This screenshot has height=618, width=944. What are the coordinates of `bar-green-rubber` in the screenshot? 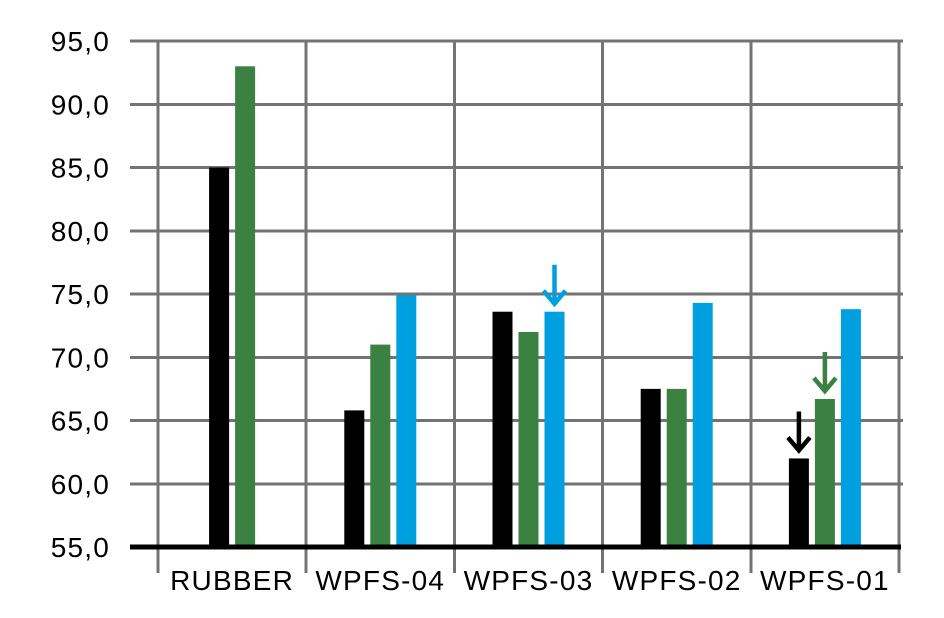 It's located at (245, 307).